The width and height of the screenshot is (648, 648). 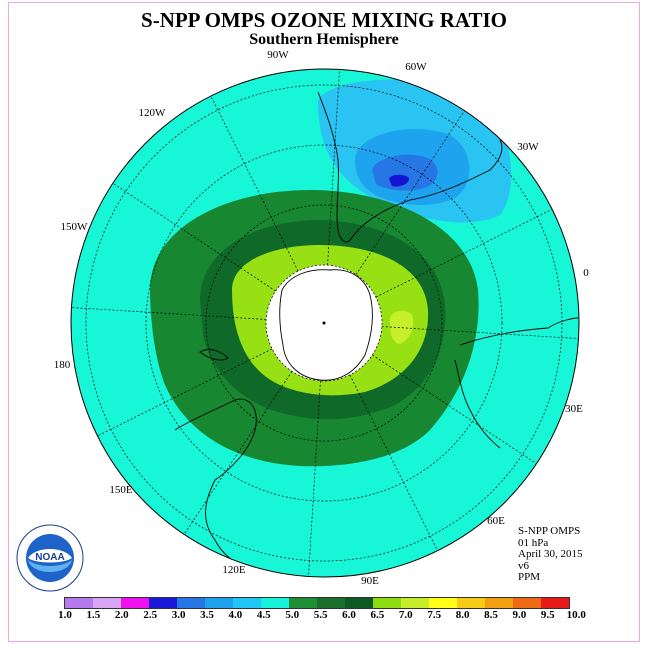 I want to click on colorbar-tick-label: 4.5, so click(x=263, y=615).